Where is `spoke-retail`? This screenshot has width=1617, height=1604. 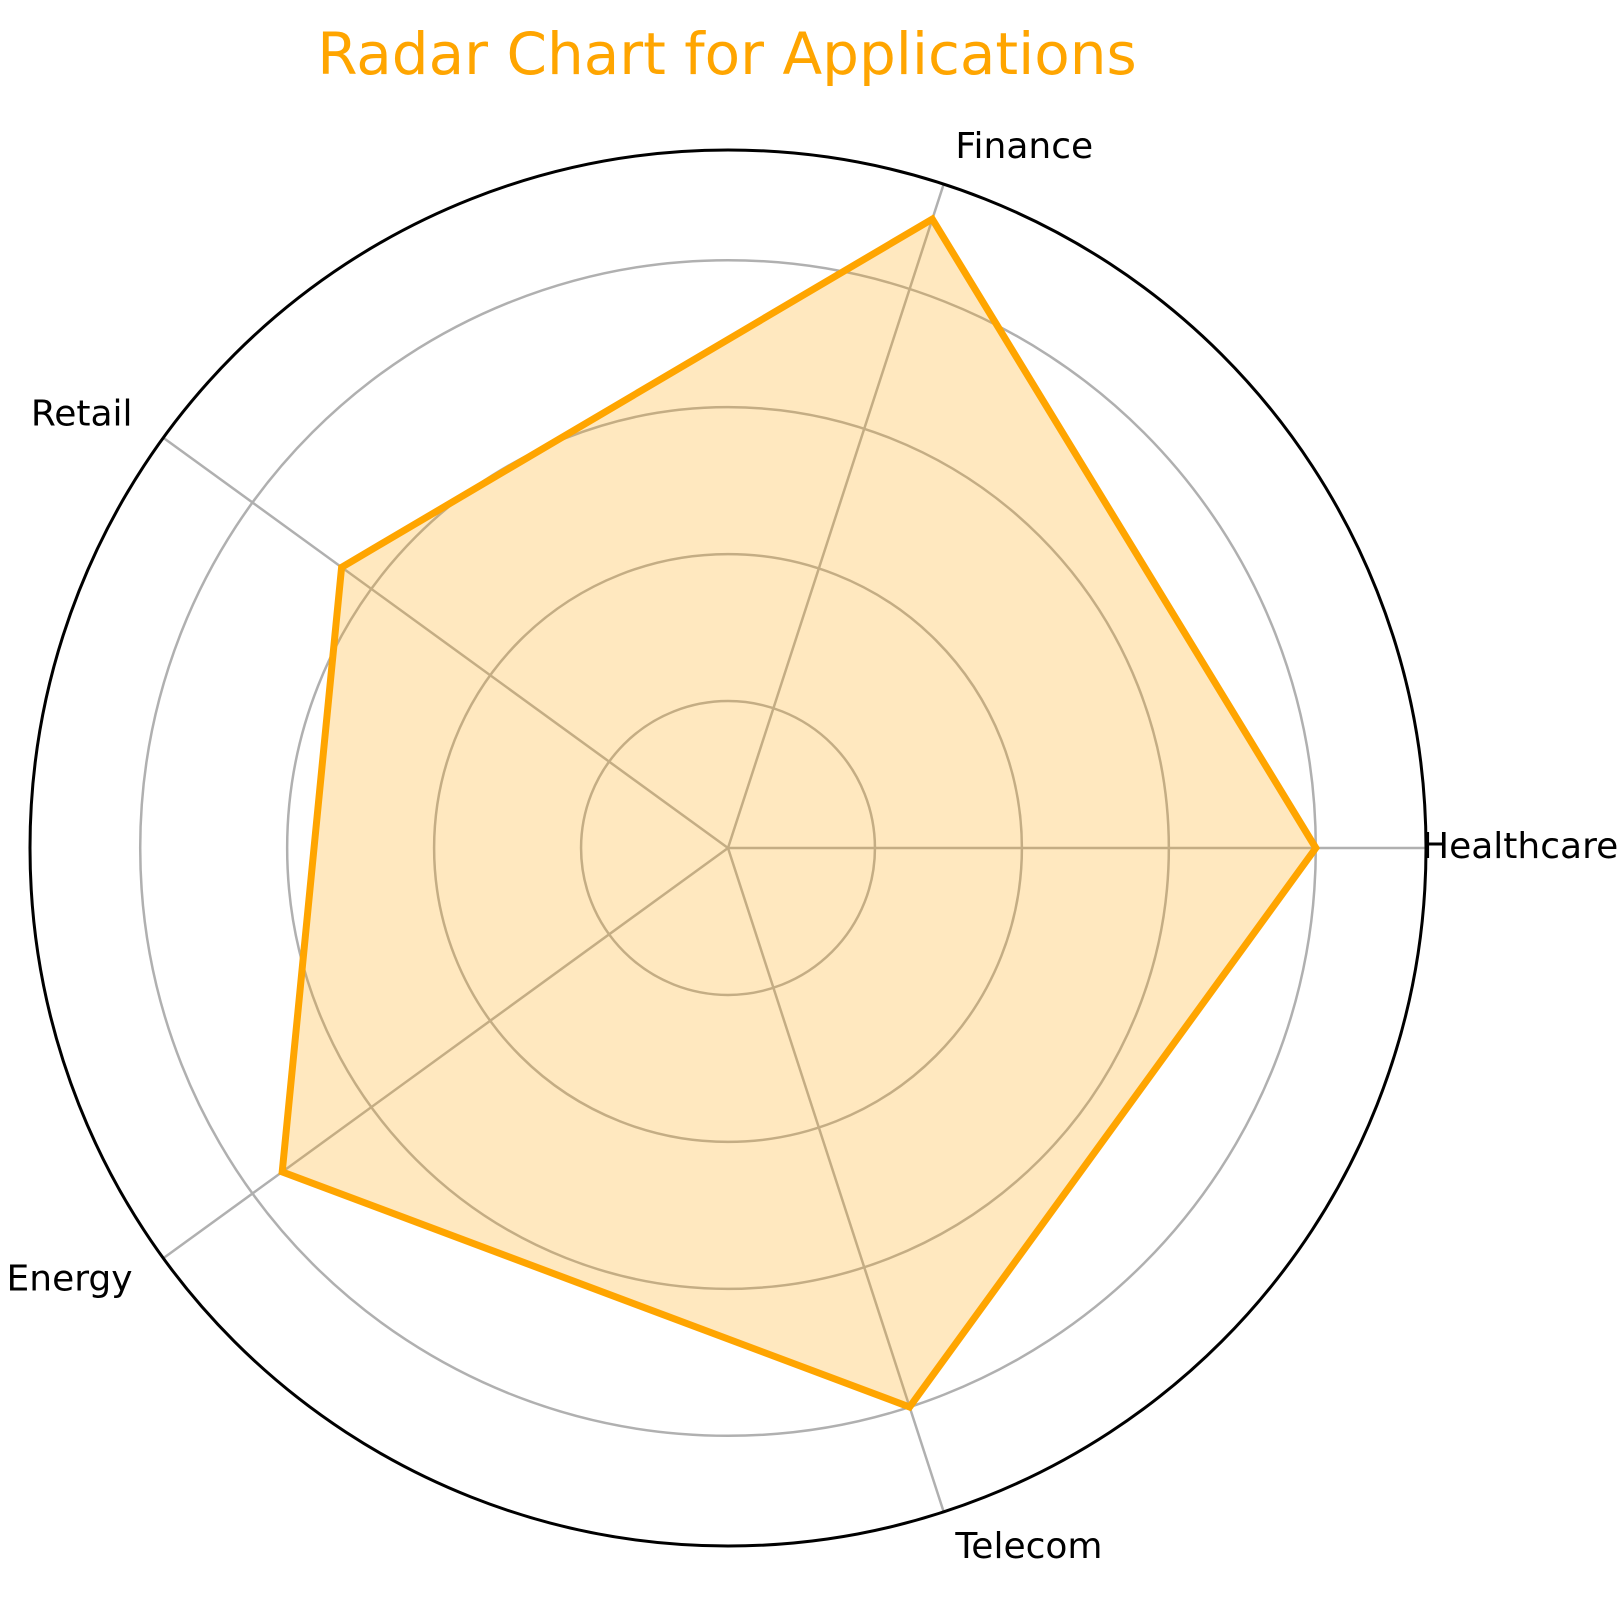
spoke-retail is located at coordinates (445, 643).